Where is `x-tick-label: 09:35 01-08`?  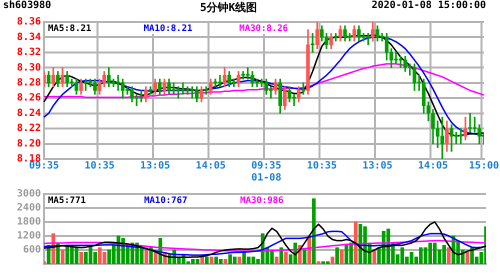 x-tick-label: 09:35 01-08 is located at coordinates (266, 172).